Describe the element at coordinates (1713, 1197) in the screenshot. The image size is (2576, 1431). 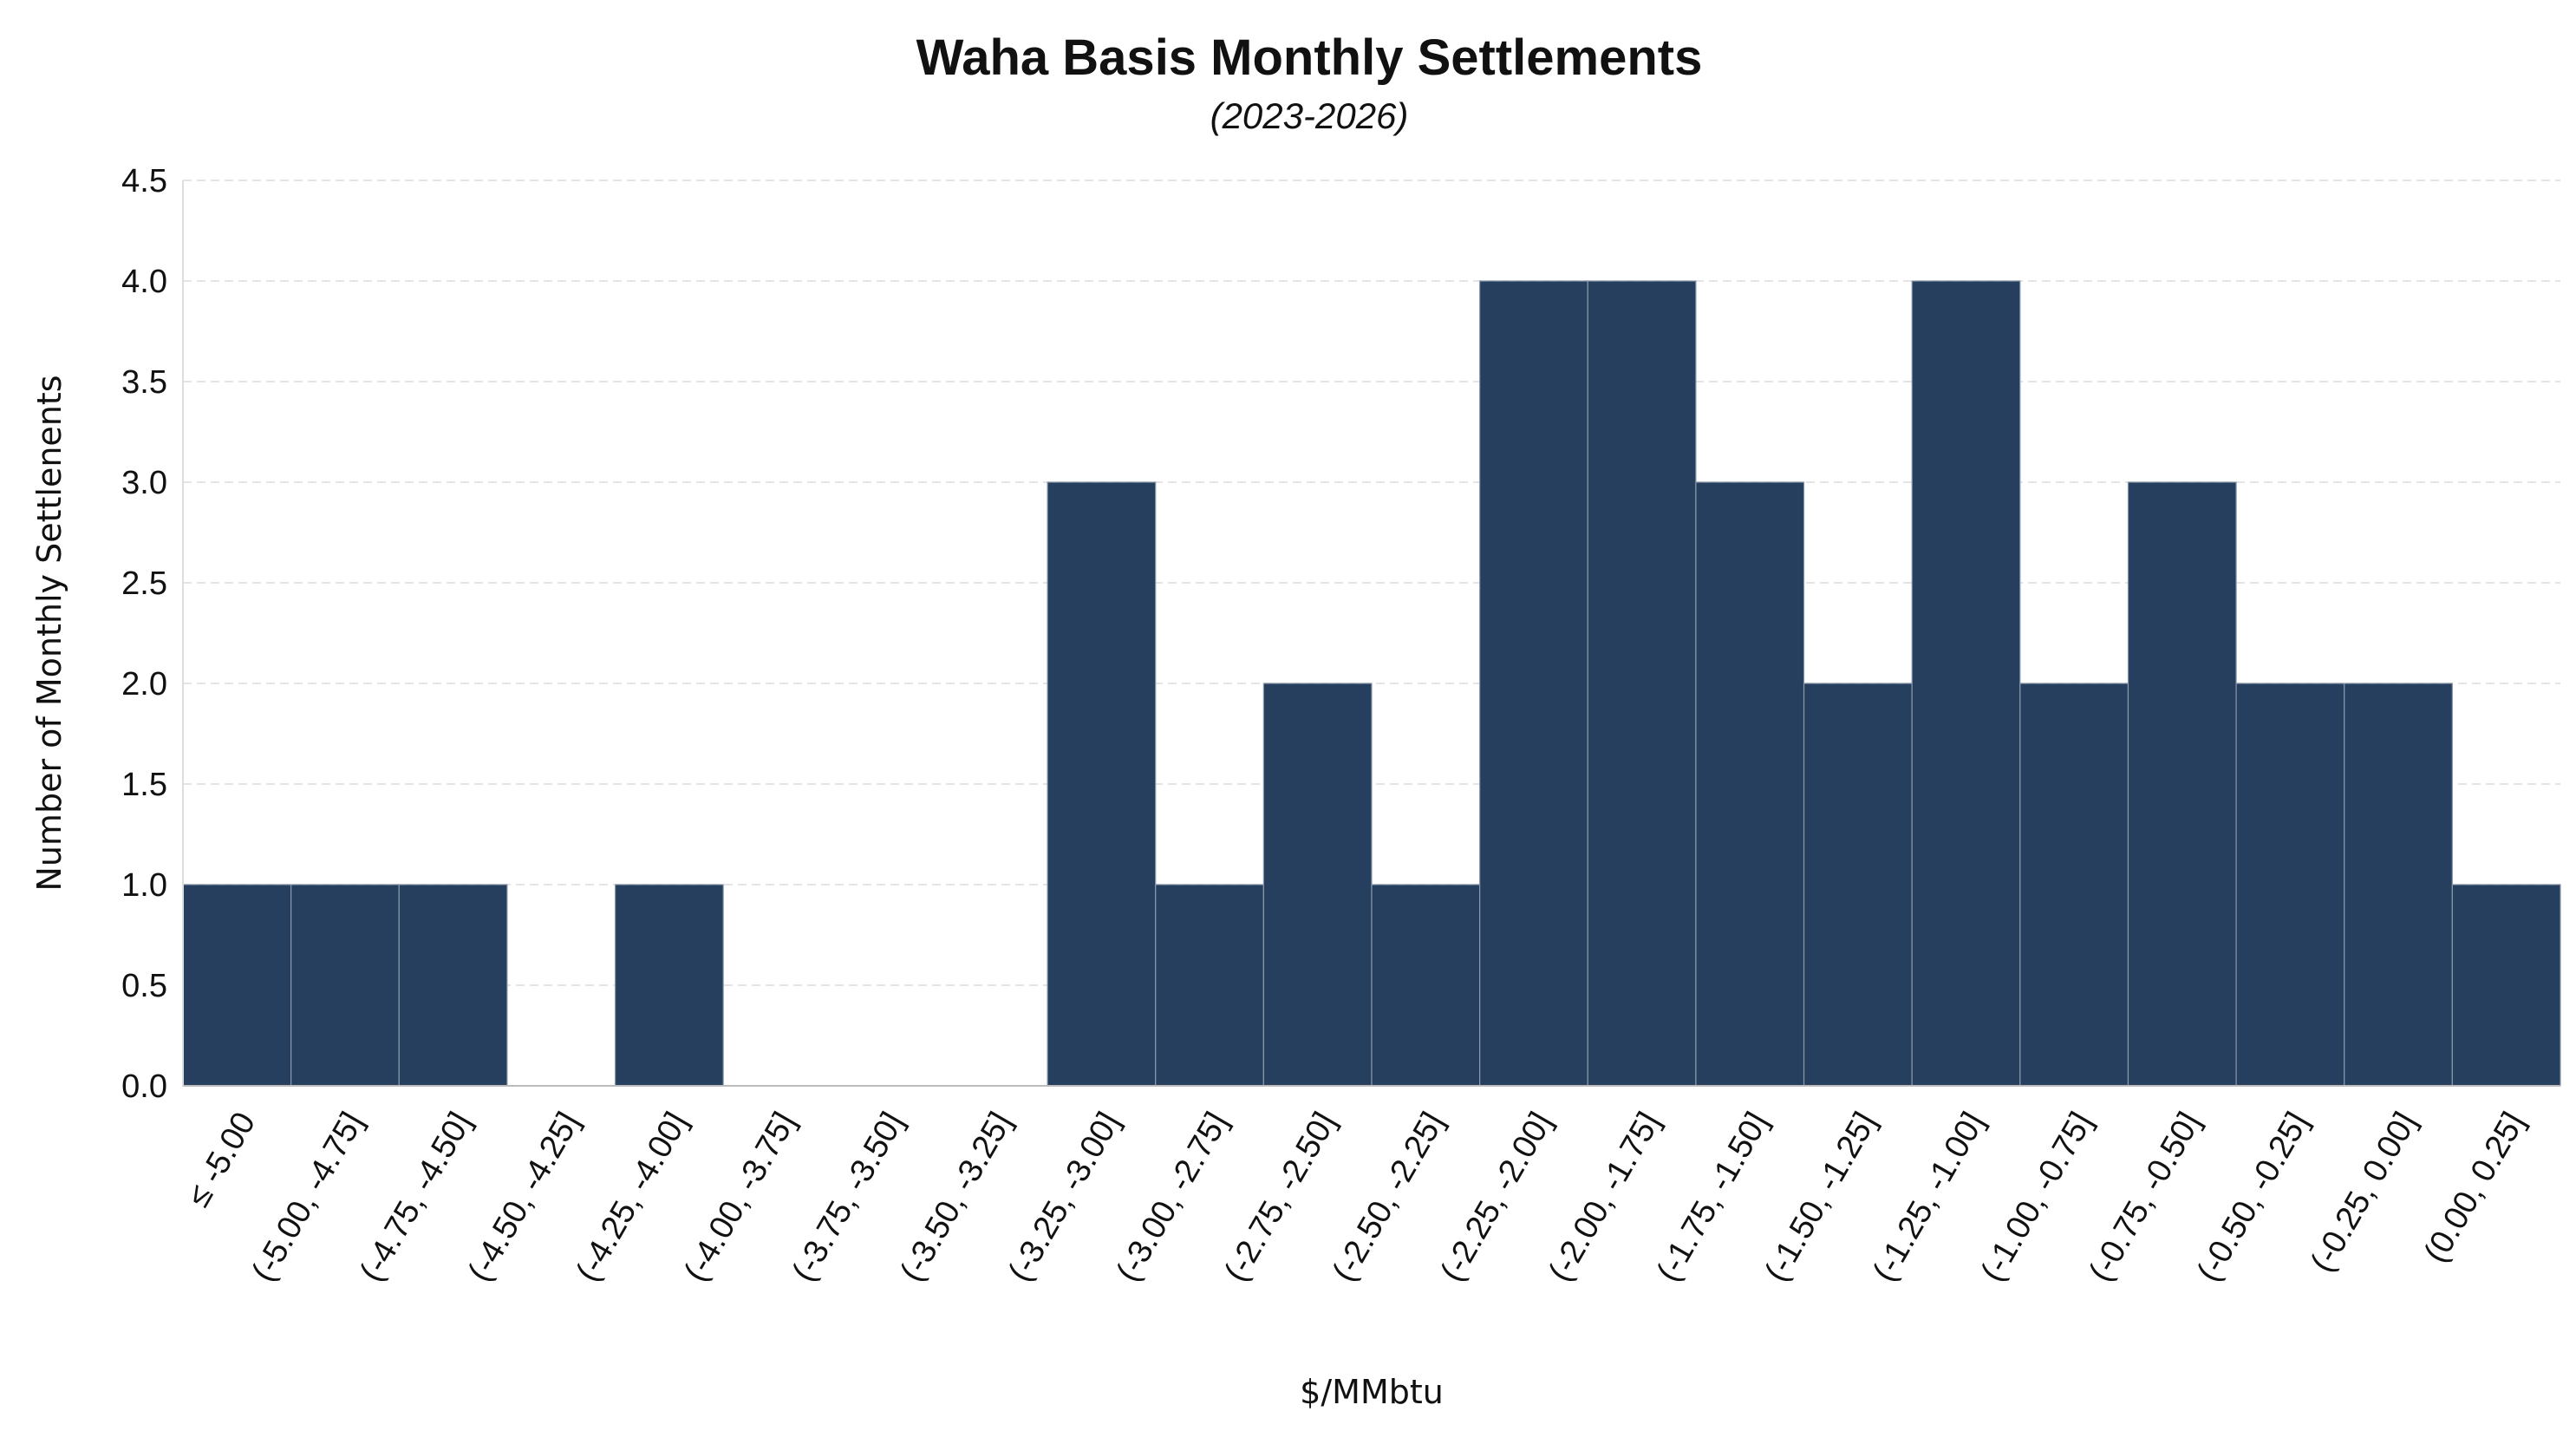
I see `x-tick-label: (-1.75, -1.50]` at that location.